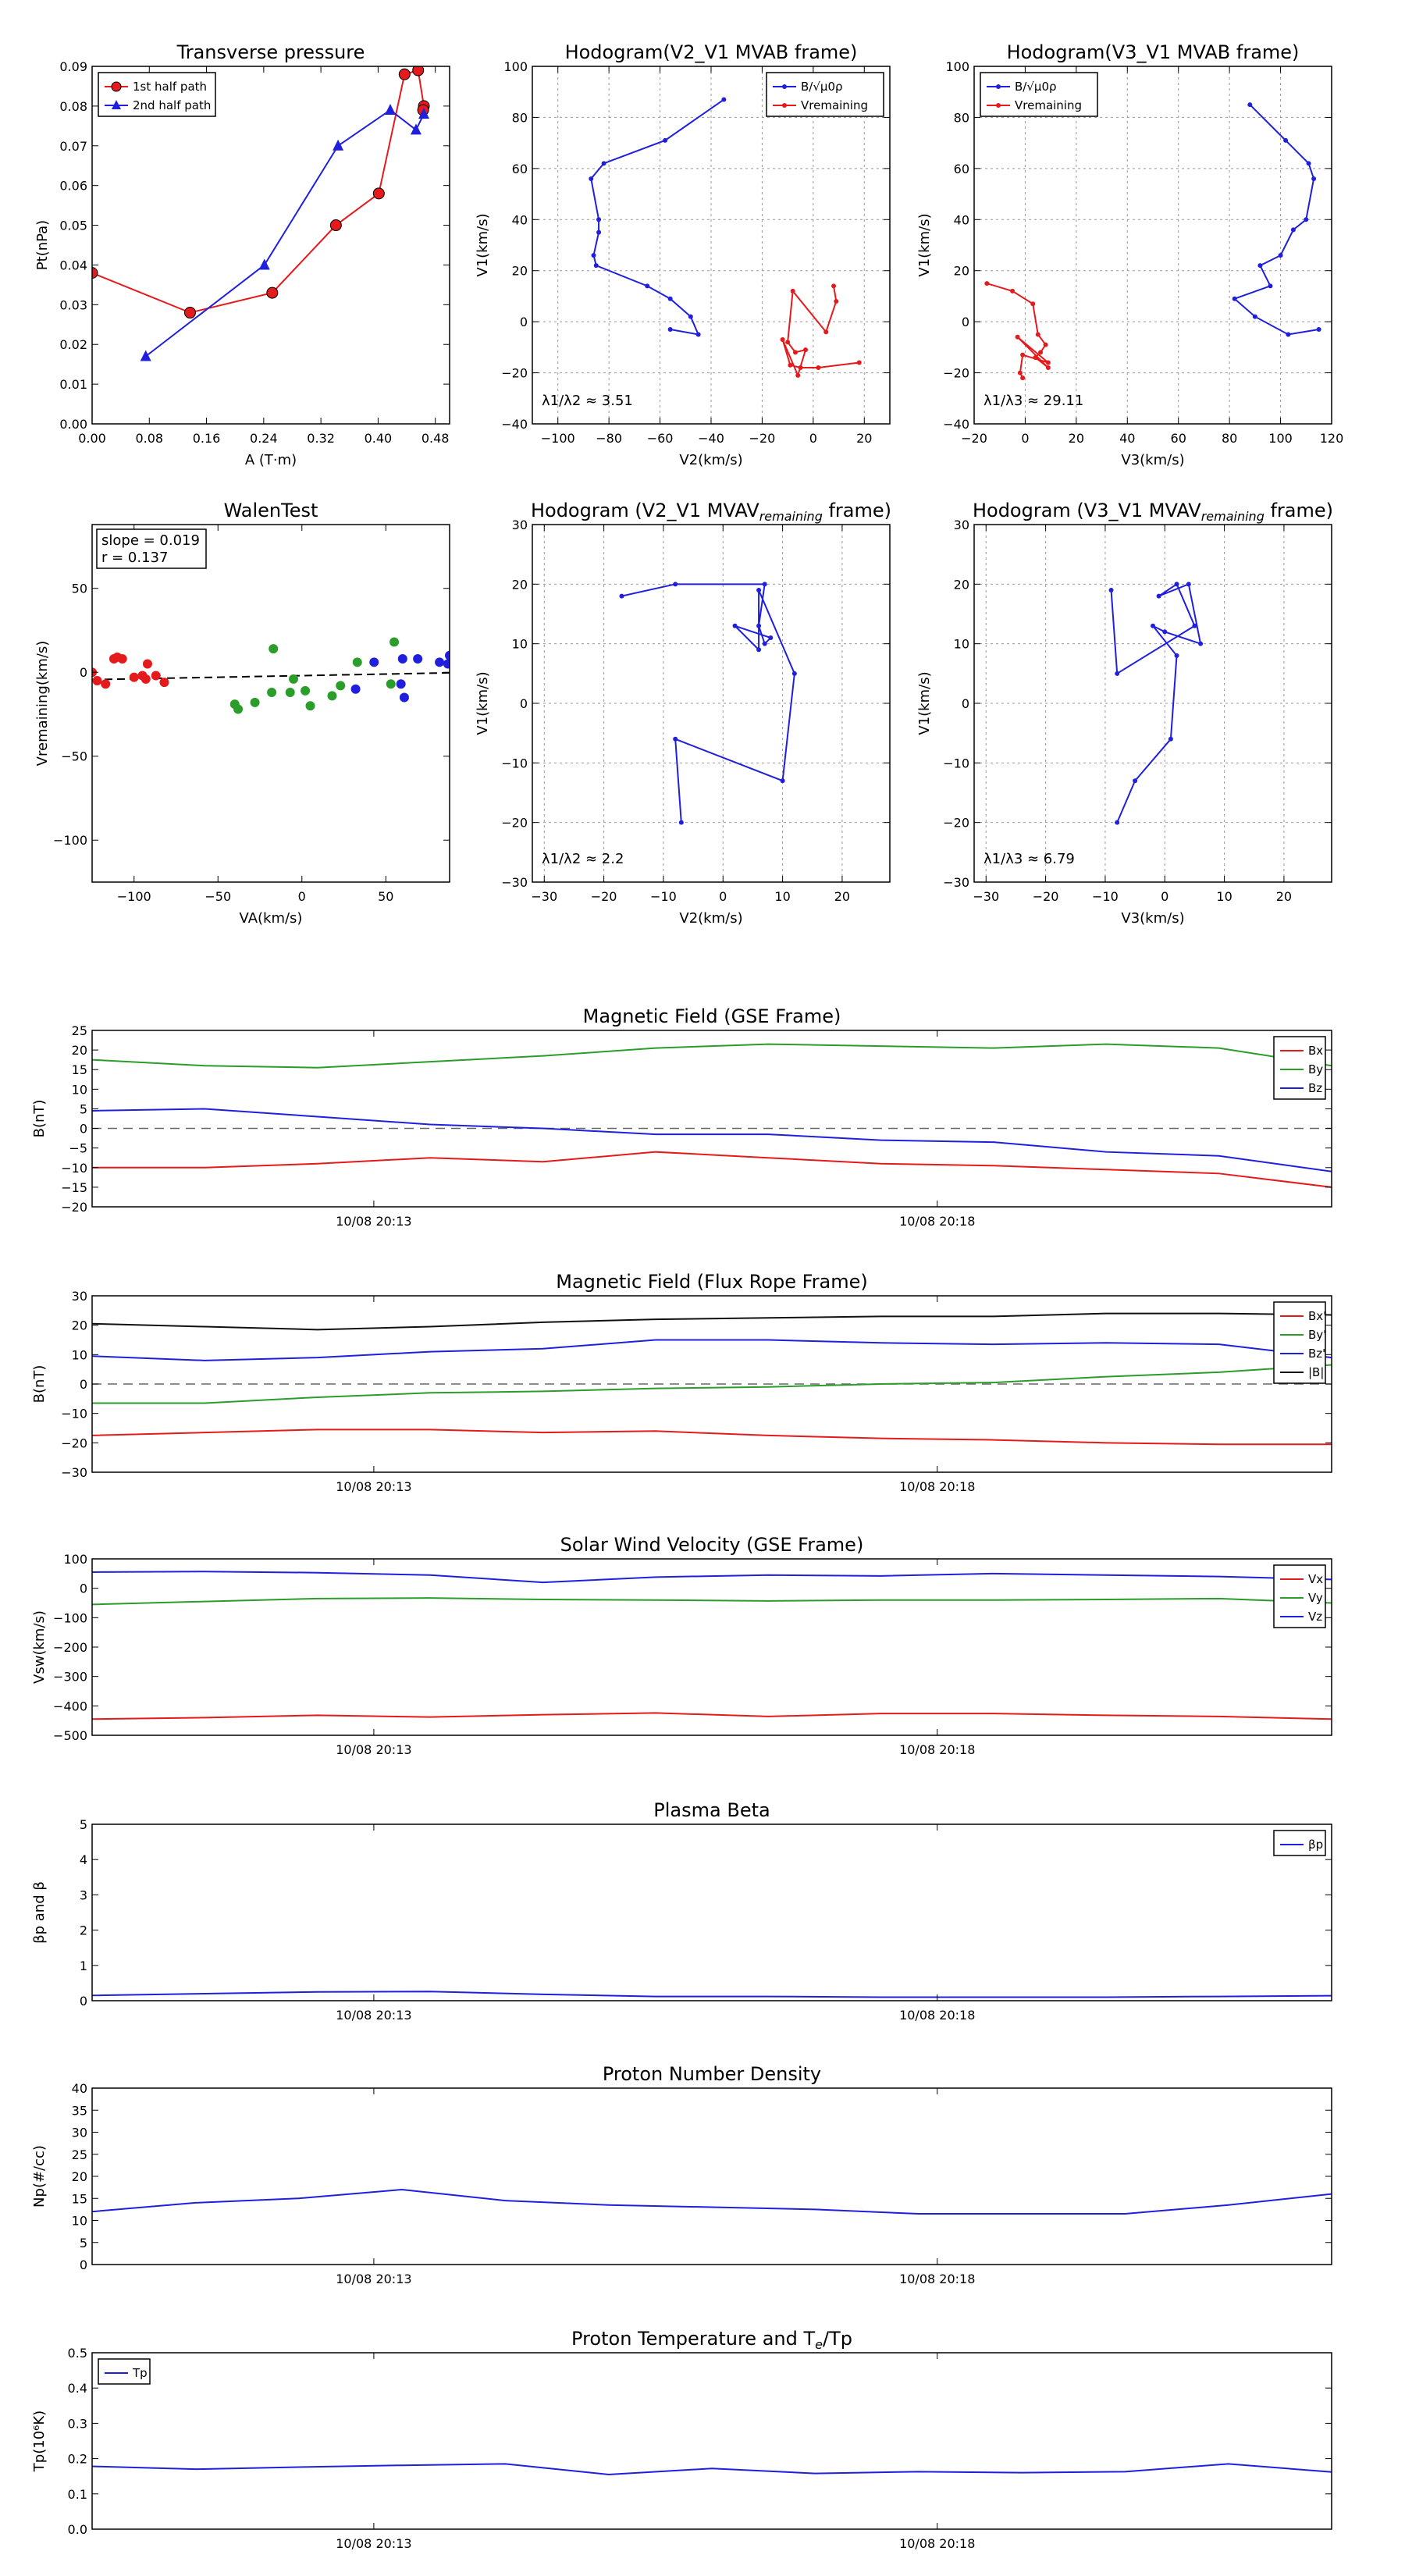  I want to click on legend-label: Vx, so click(1315, 1579).